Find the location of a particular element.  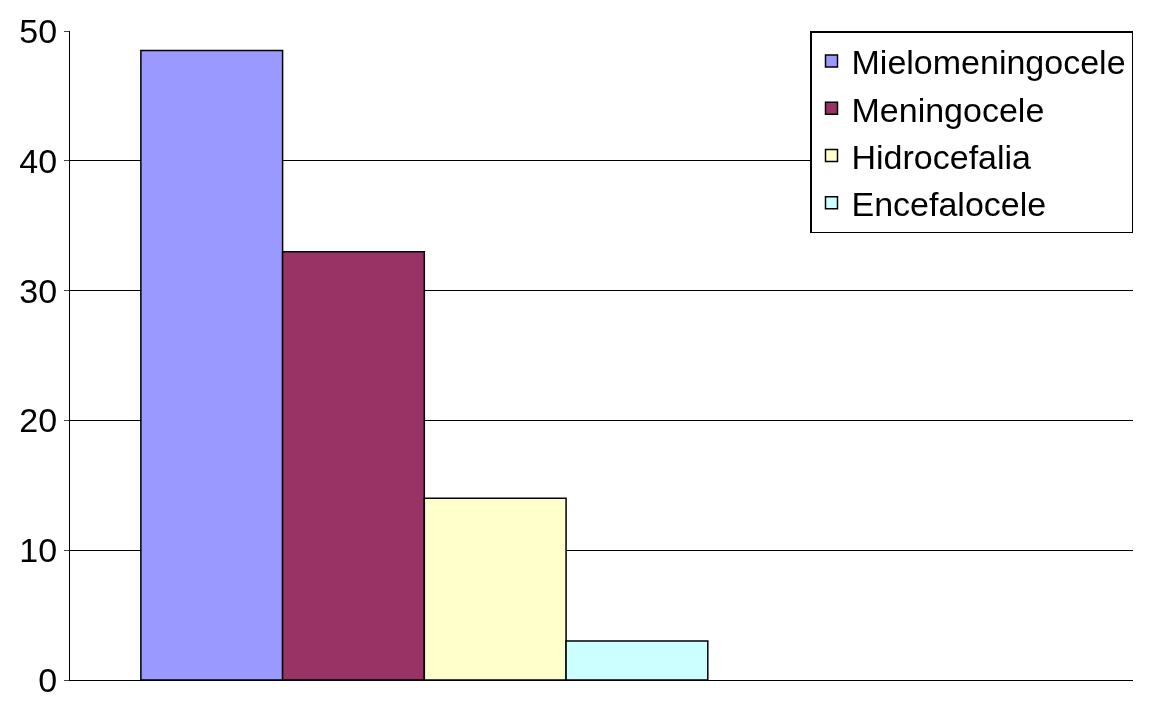

y-tick-label: 40 is located at coordinates (38, 160).